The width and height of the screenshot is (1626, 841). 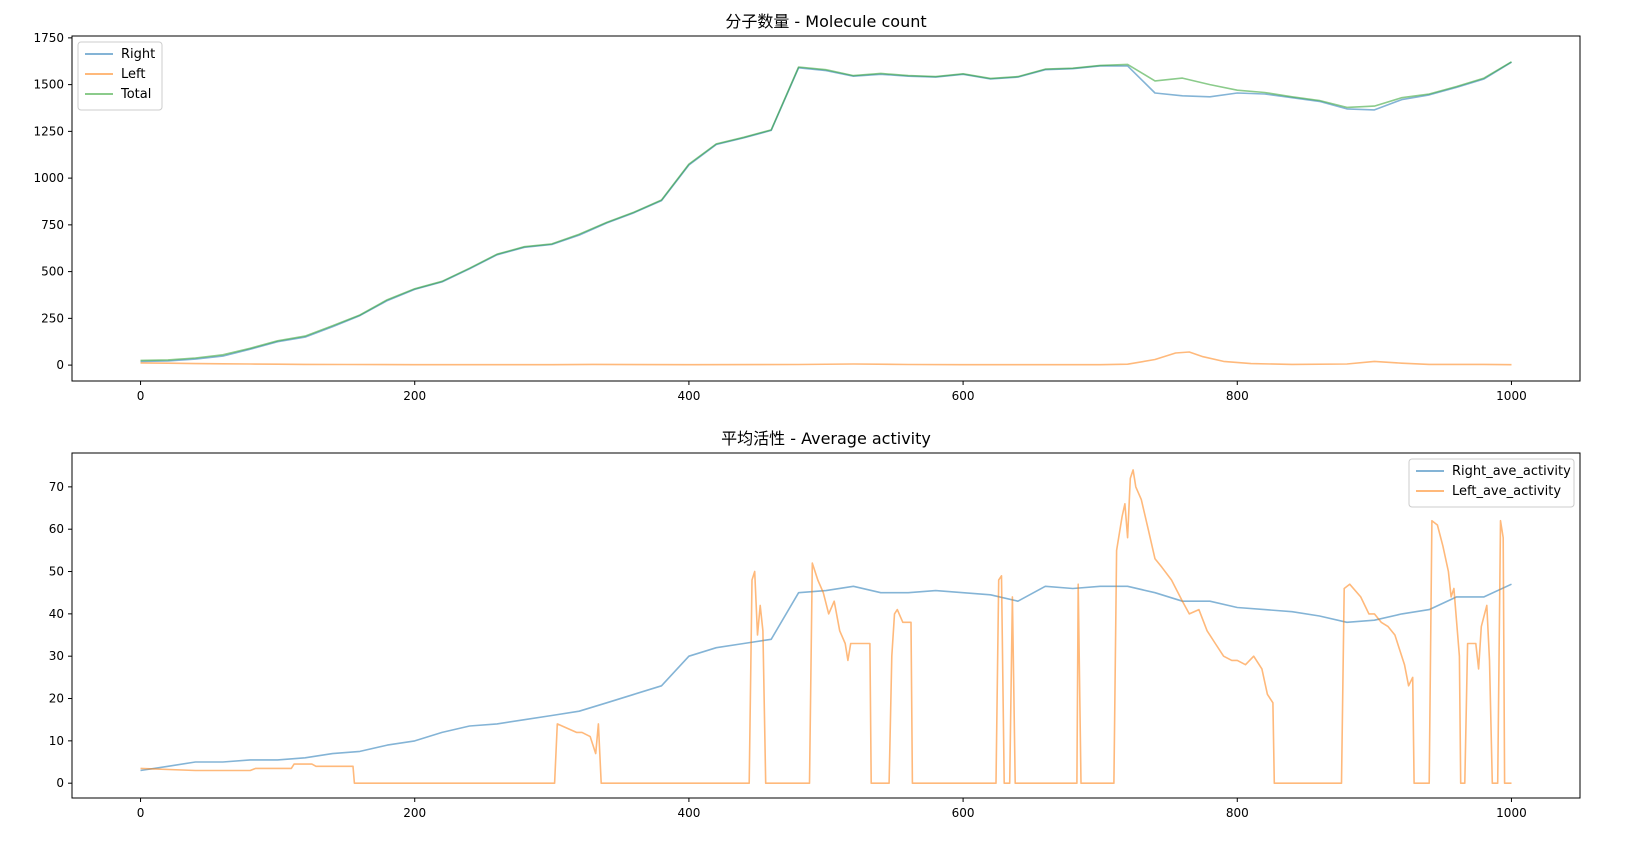 What do you see at coordinates (56, 656) in the screenshot?
I see `y-tick-label: 30` at bounding box center [56, 656].